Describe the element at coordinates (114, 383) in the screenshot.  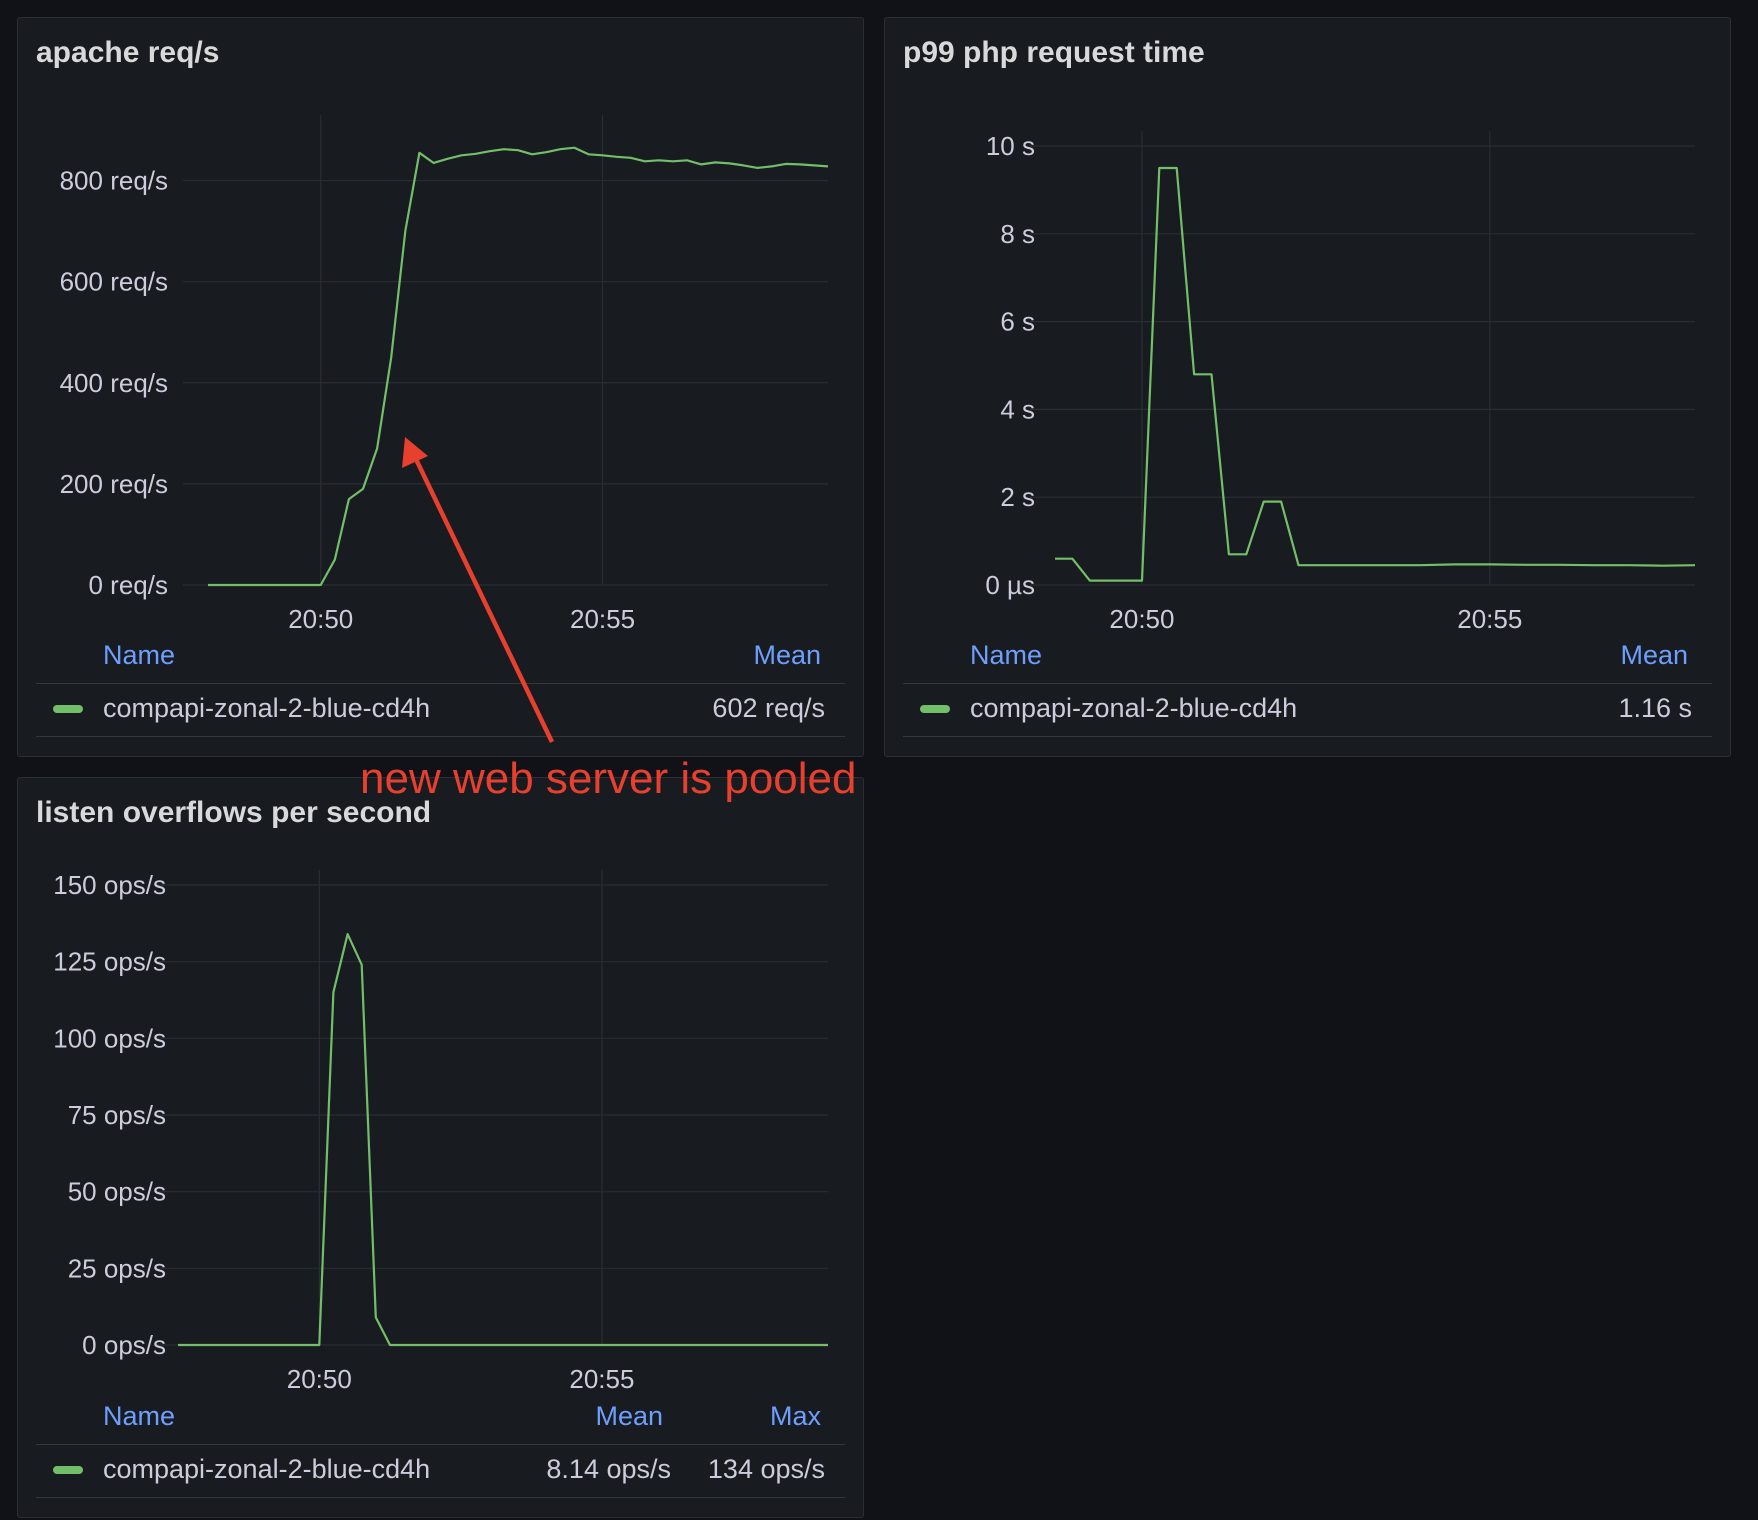
I see `y-tick-label: 400 req/s` at that location.